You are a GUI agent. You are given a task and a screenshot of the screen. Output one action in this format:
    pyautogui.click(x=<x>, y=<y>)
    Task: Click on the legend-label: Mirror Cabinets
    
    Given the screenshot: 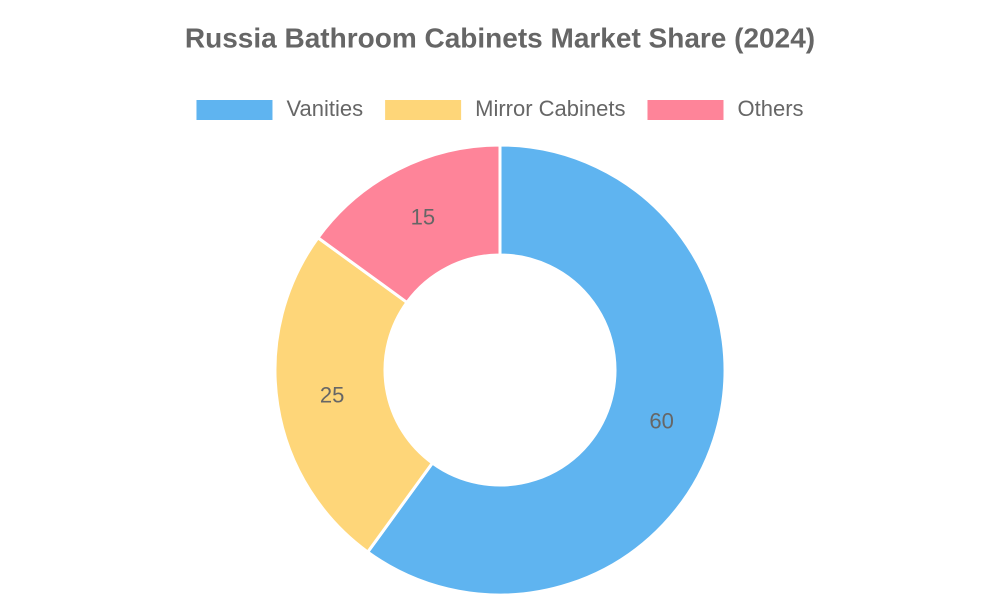 What is the action you would take?
    pyautogui.click(x=550, y=108)
    